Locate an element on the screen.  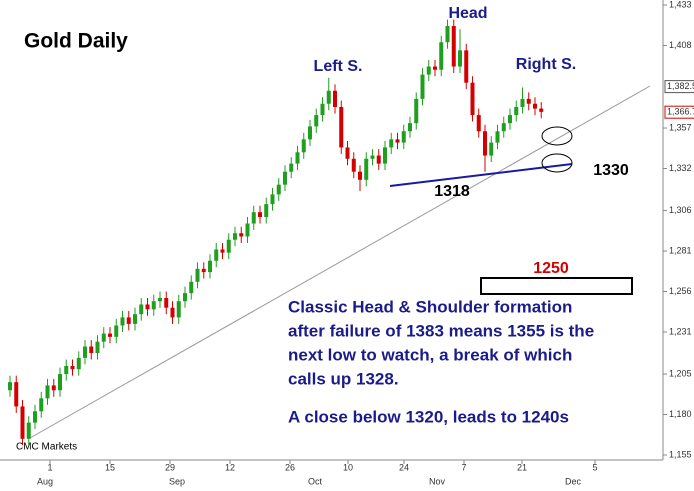
y-tick-label: 1,408 is located at coordinates (680, 45).